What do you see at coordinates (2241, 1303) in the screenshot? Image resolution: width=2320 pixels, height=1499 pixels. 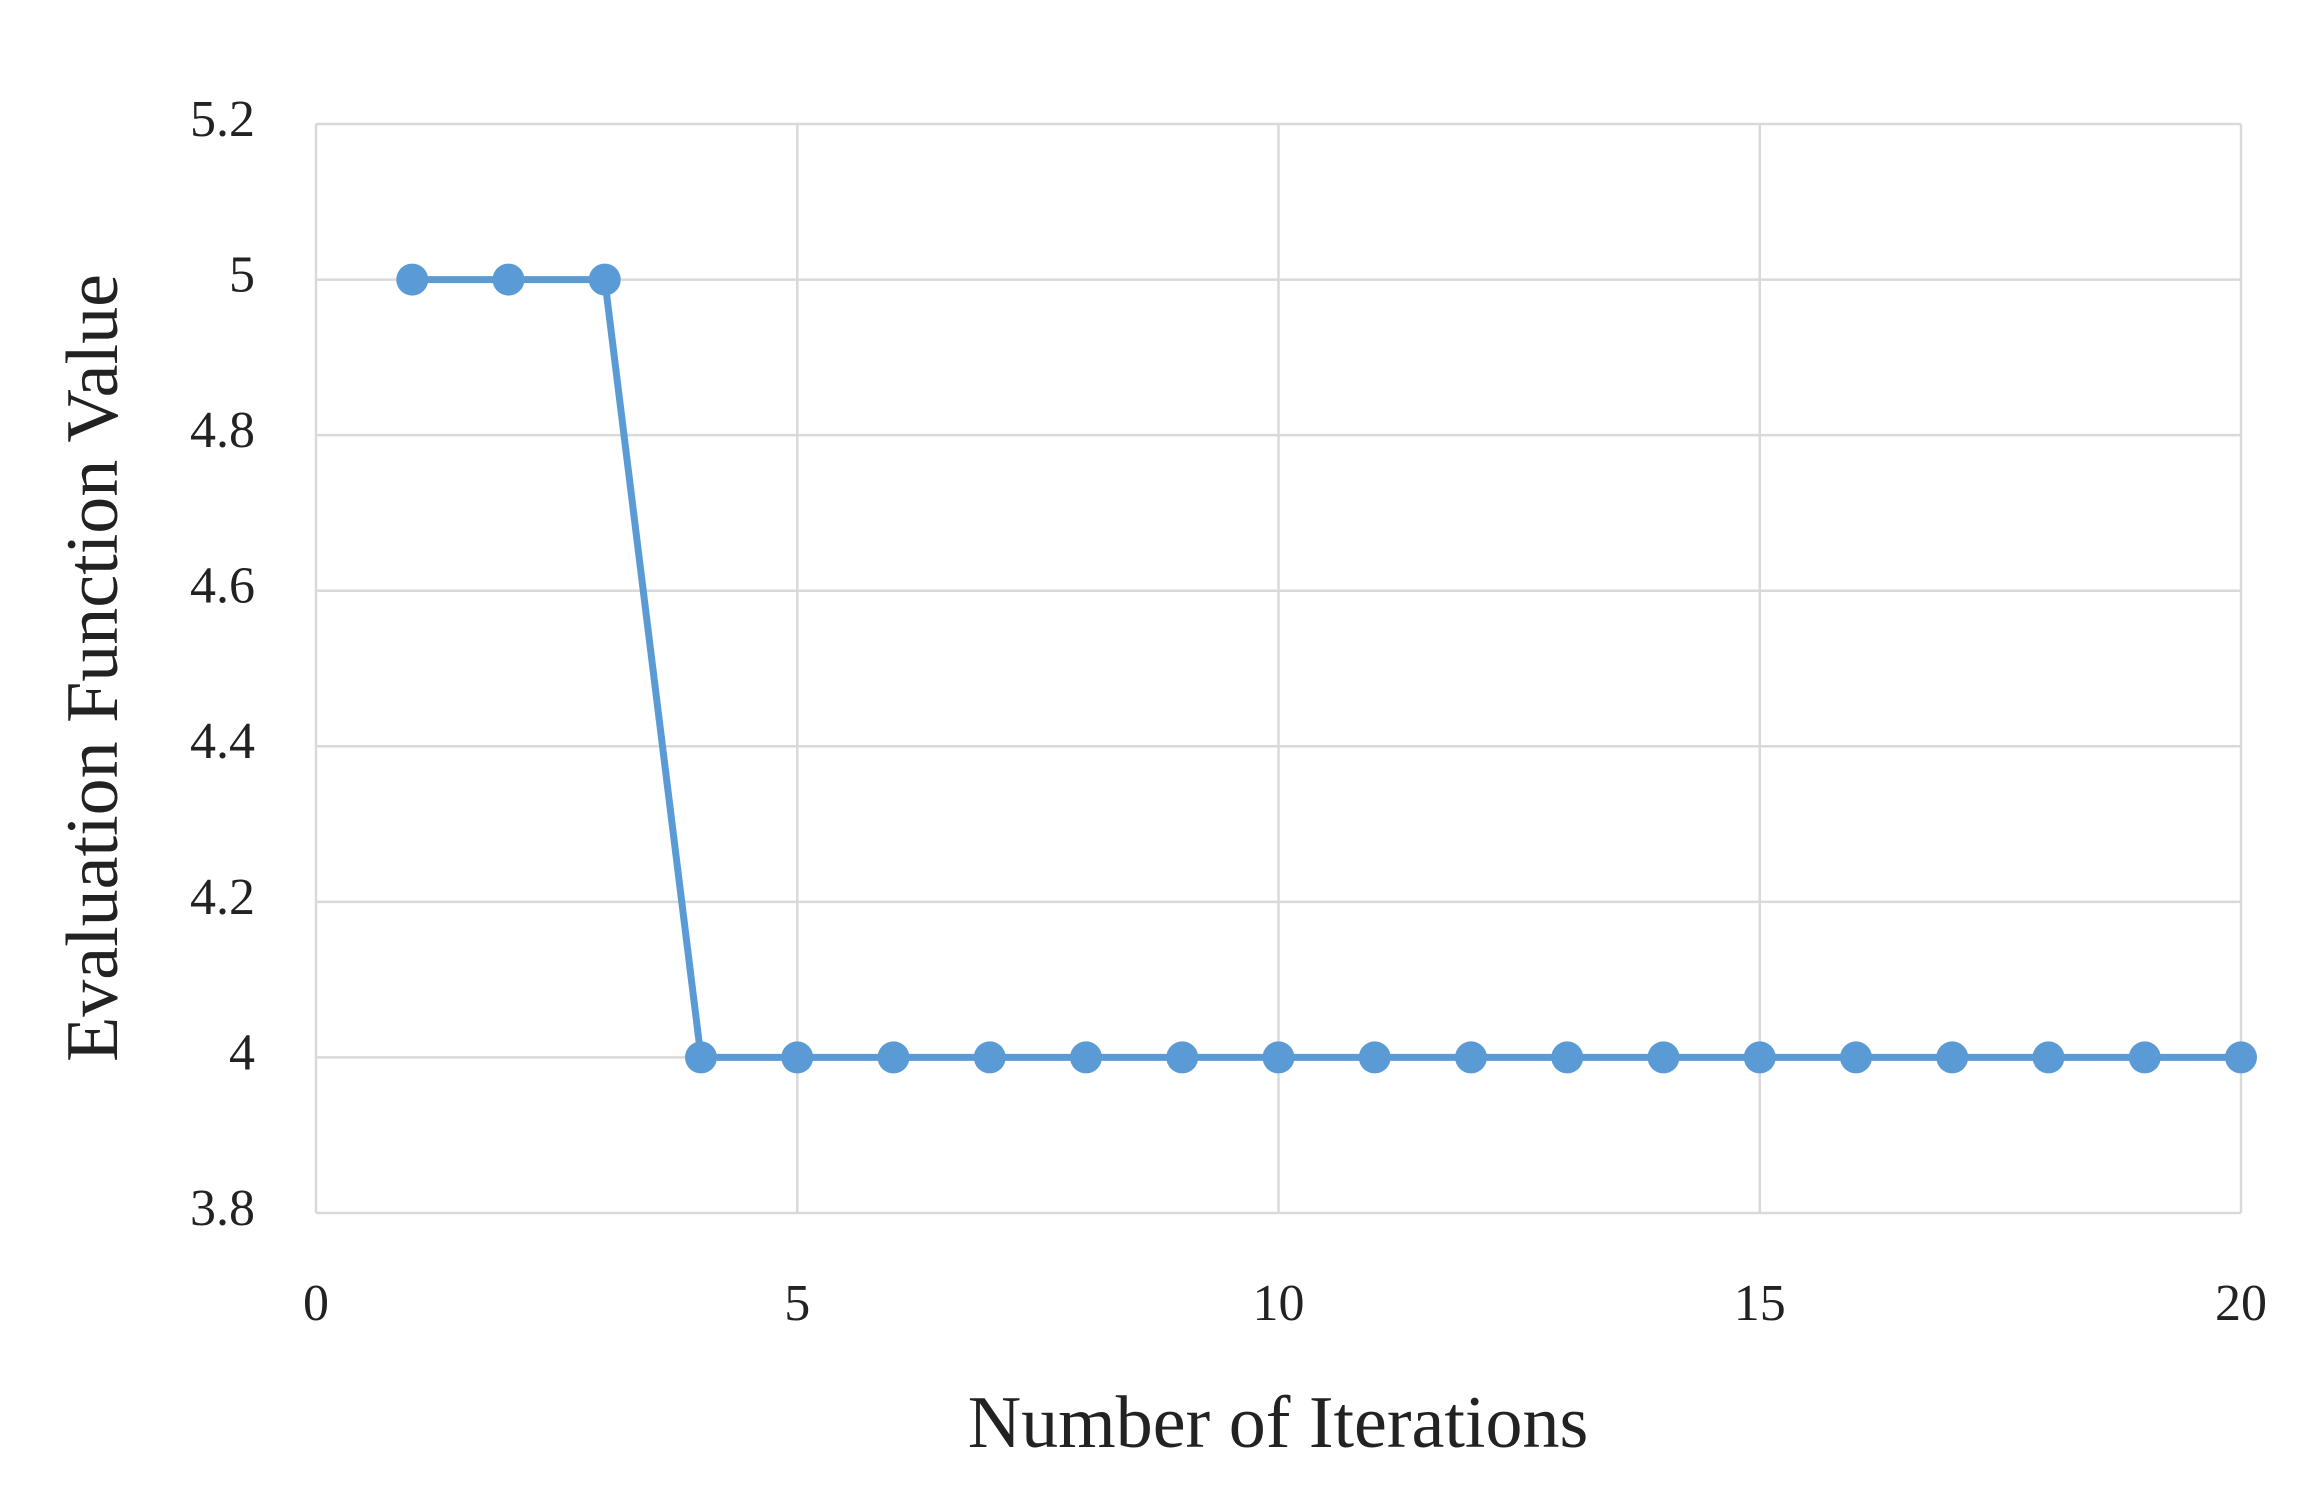 I see `x-tick-label: 20` at bounding box center [2241, 1303].